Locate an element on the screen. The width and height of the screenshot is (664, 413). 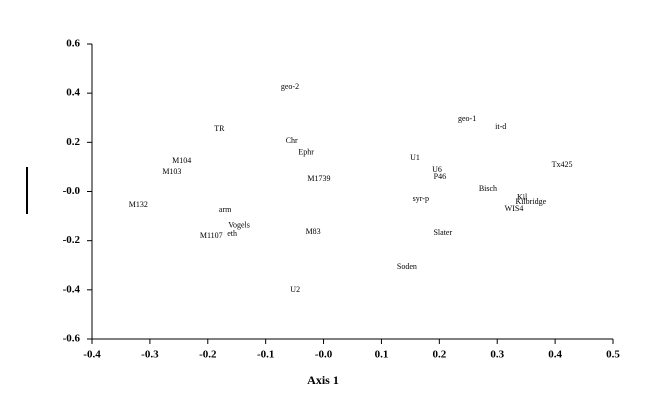
y-tick-label: 0.2 is located at coordinates (73, 142).